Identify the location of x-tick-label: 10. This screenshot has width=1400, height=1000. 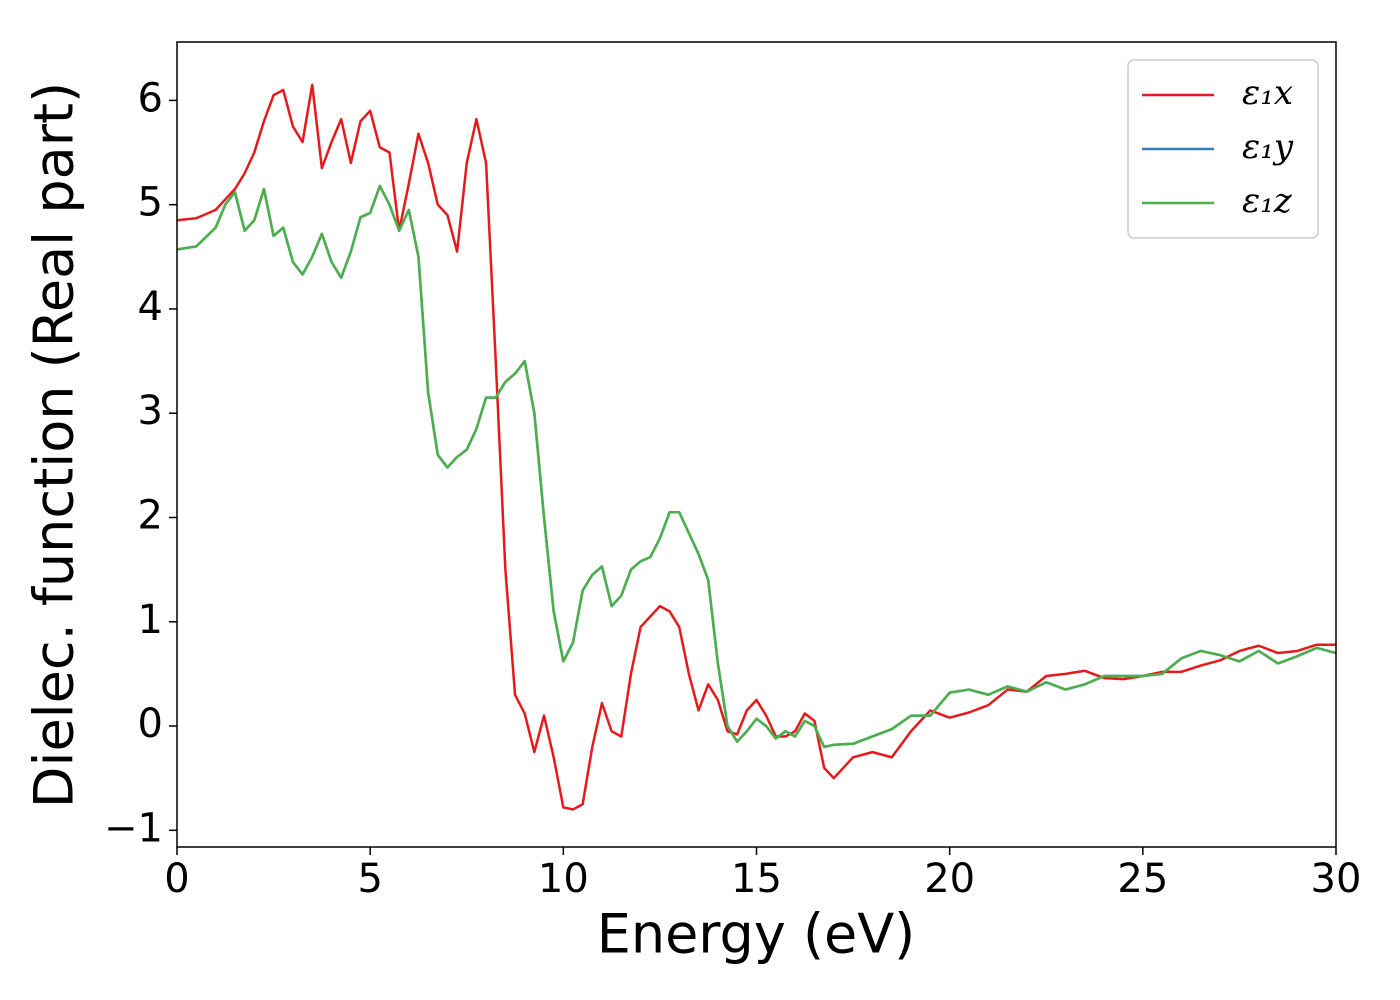
(563, 879).